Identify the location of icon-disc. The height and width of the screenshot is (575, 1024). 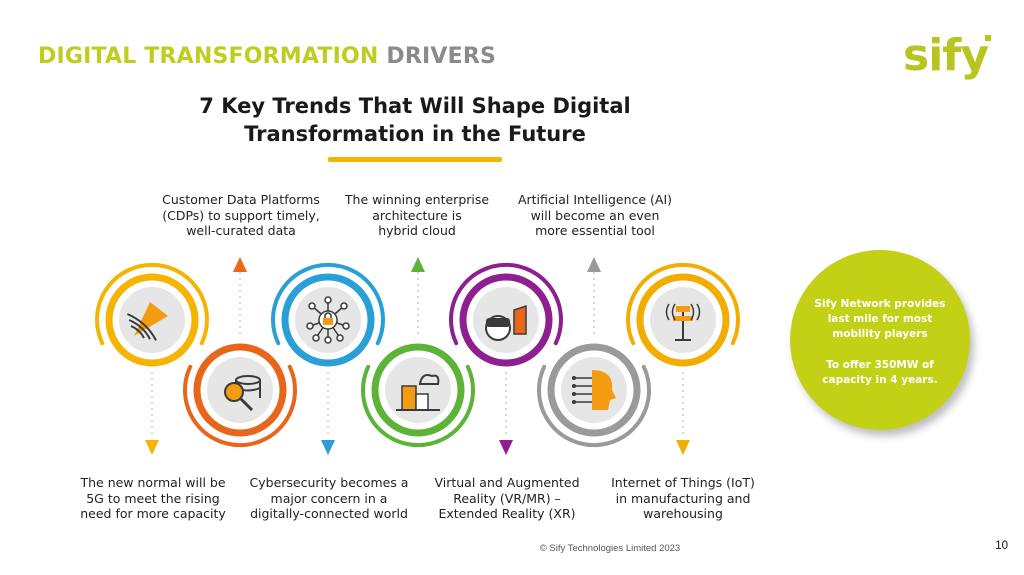
(418, 390).